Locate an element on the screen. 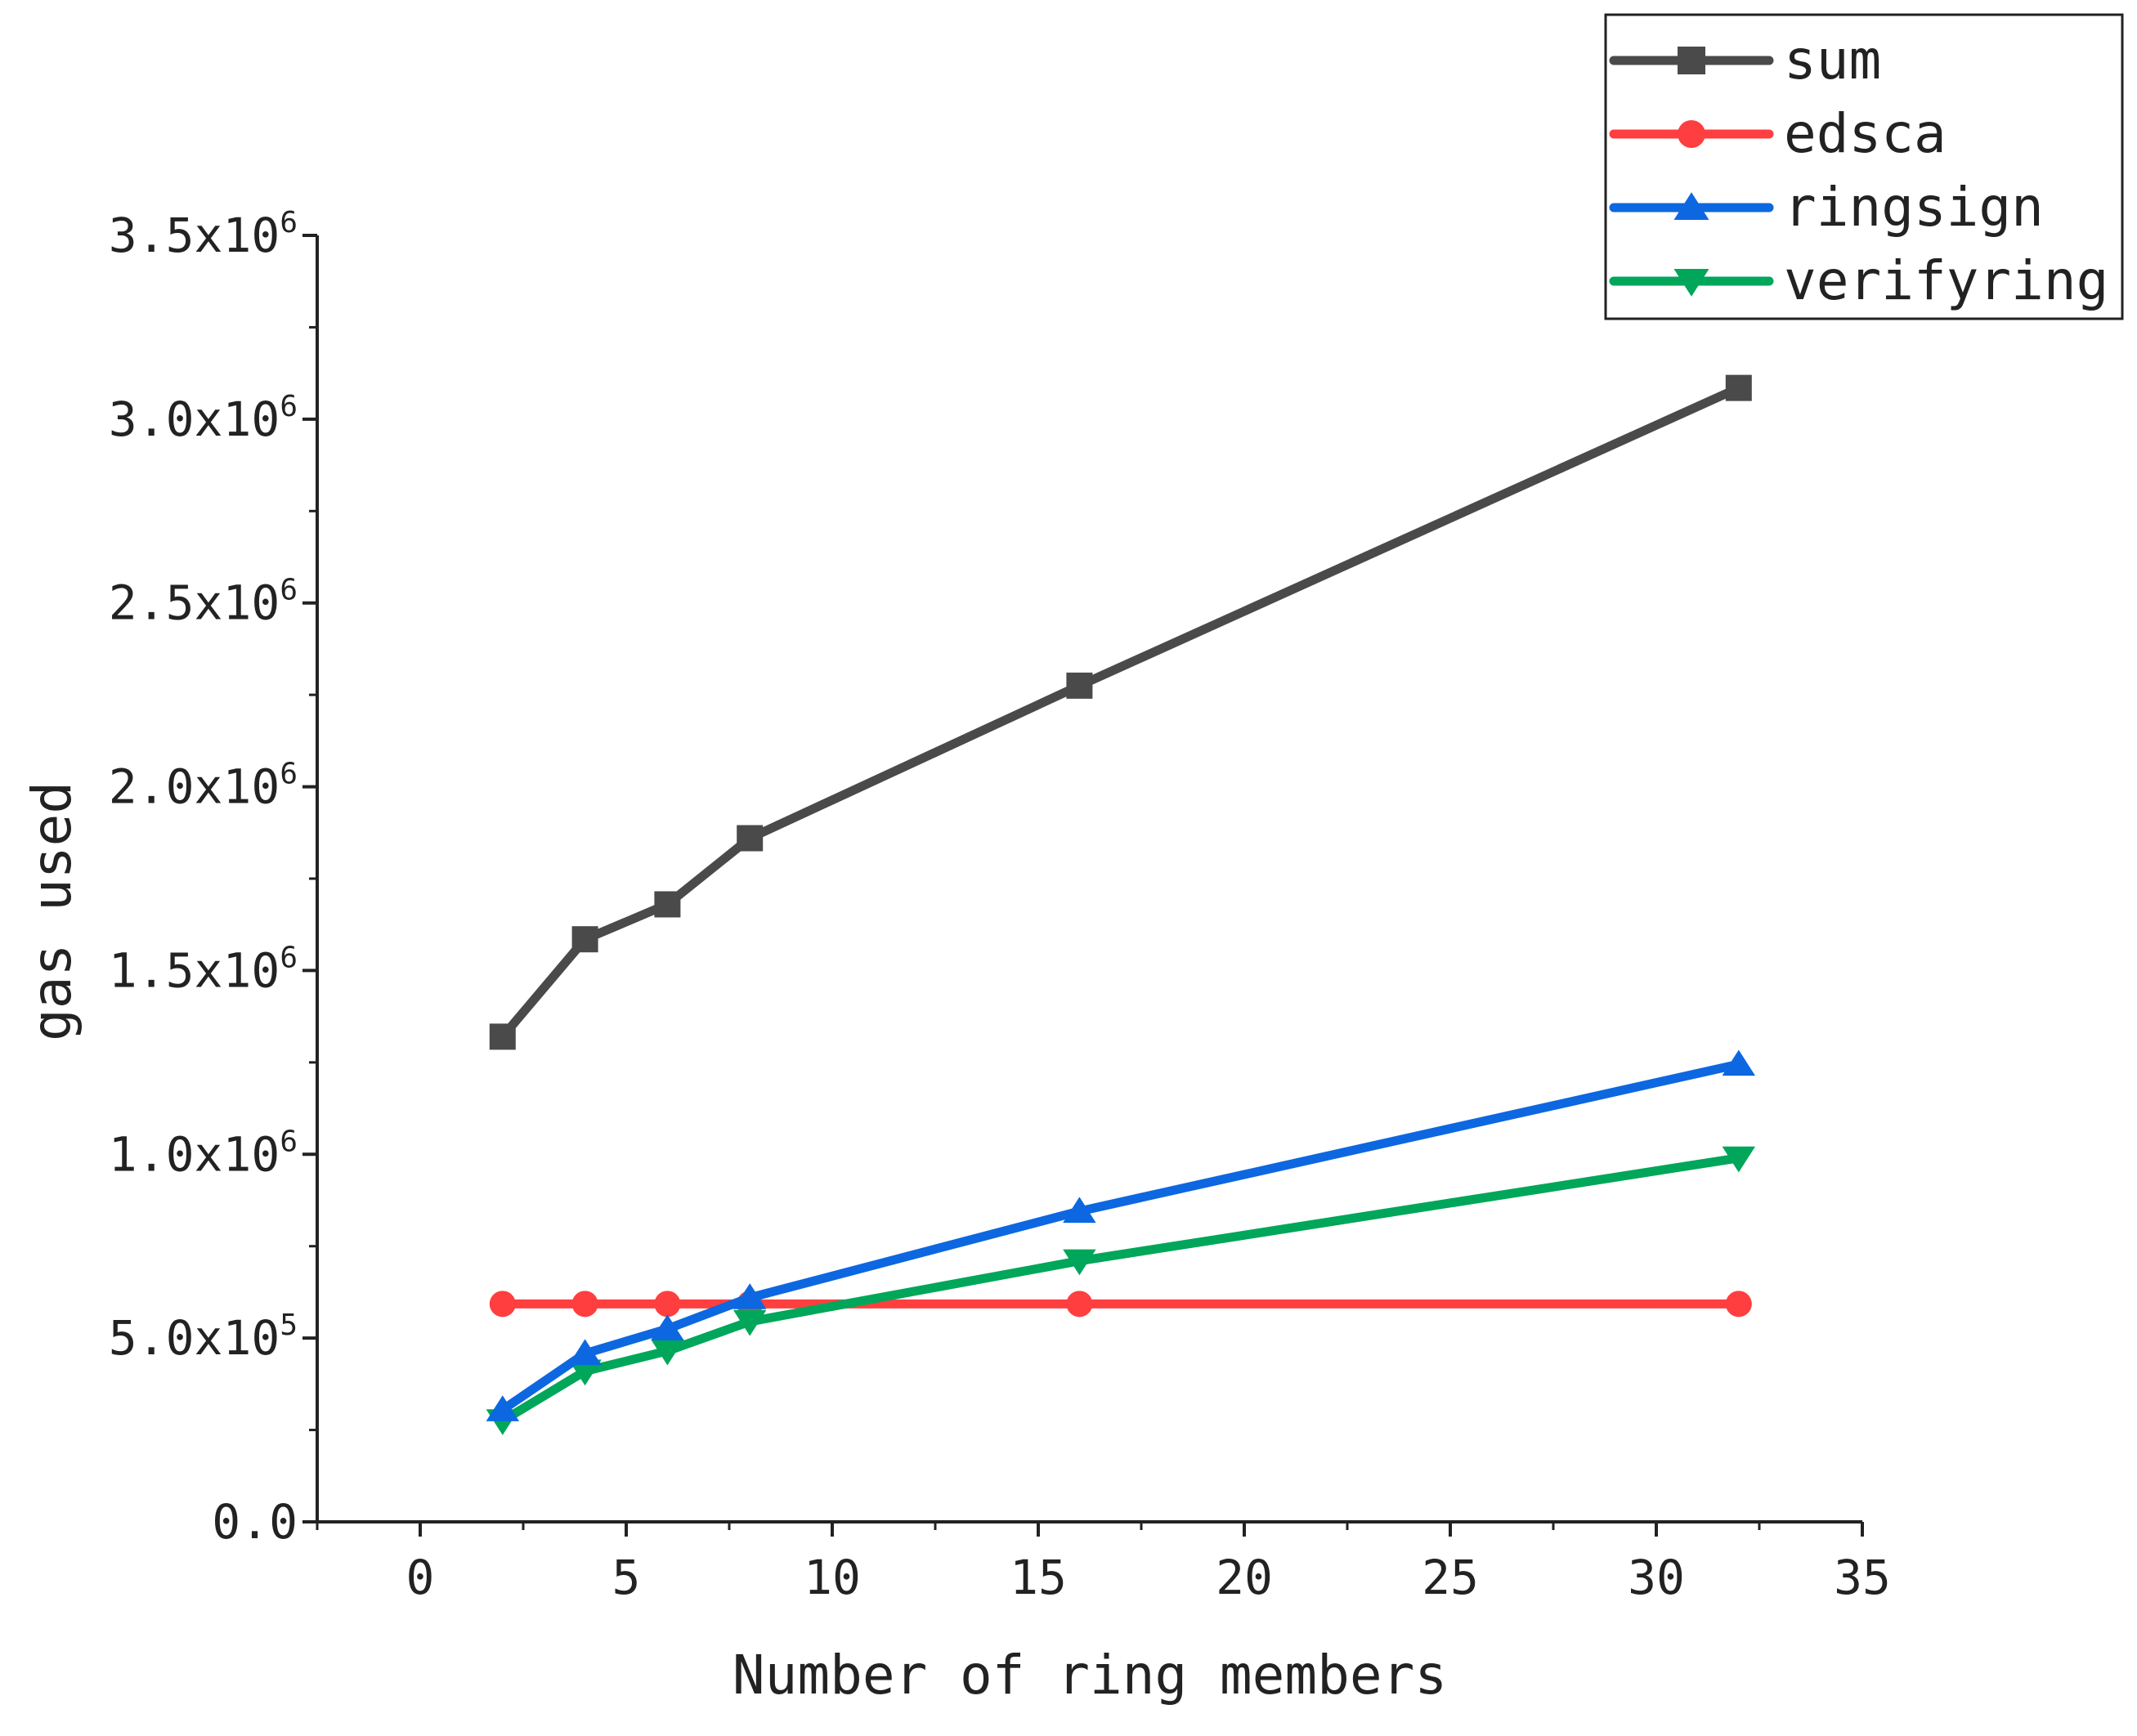  y-tick-label: 5.0x105 is located at coordinates (203, 1338).